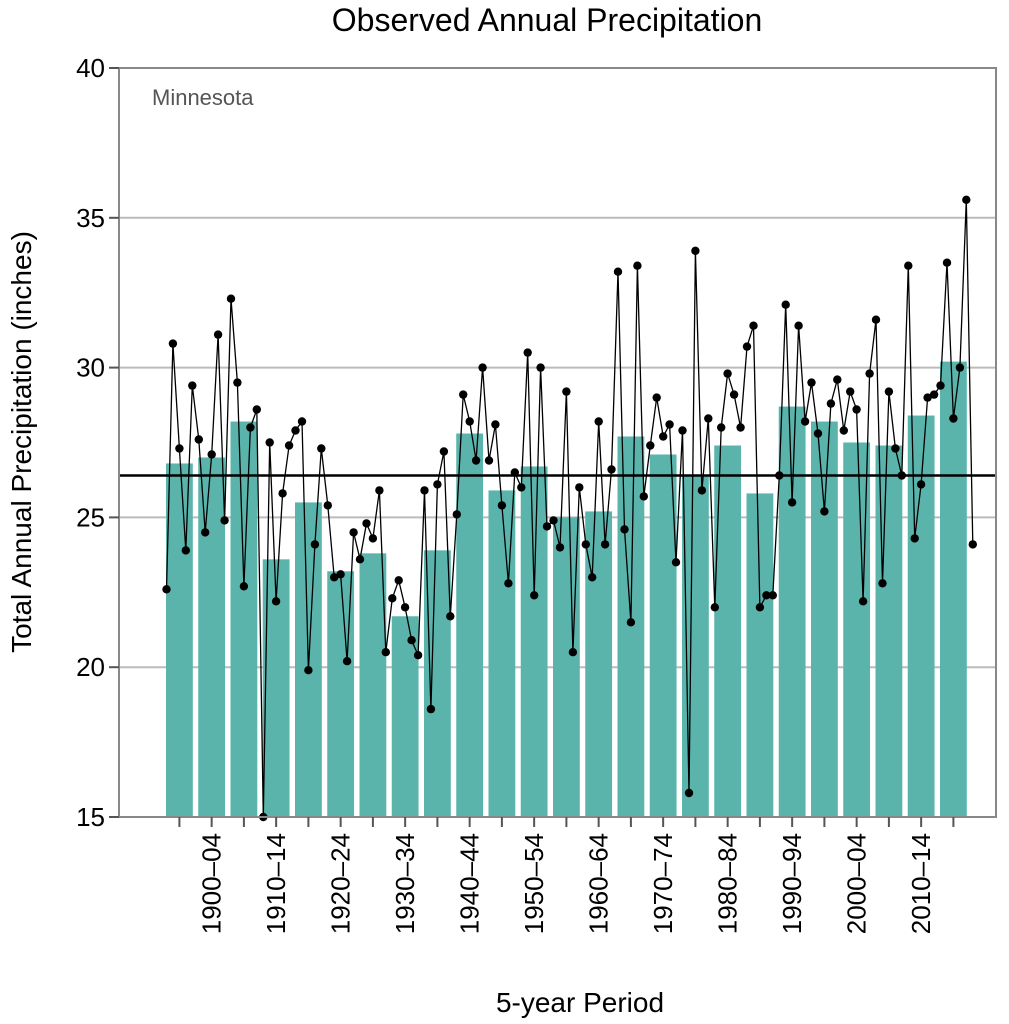 This screenshot has height=1024, width=1009. I want to click on x-tick-label: 1910–14, so click(276, 883).